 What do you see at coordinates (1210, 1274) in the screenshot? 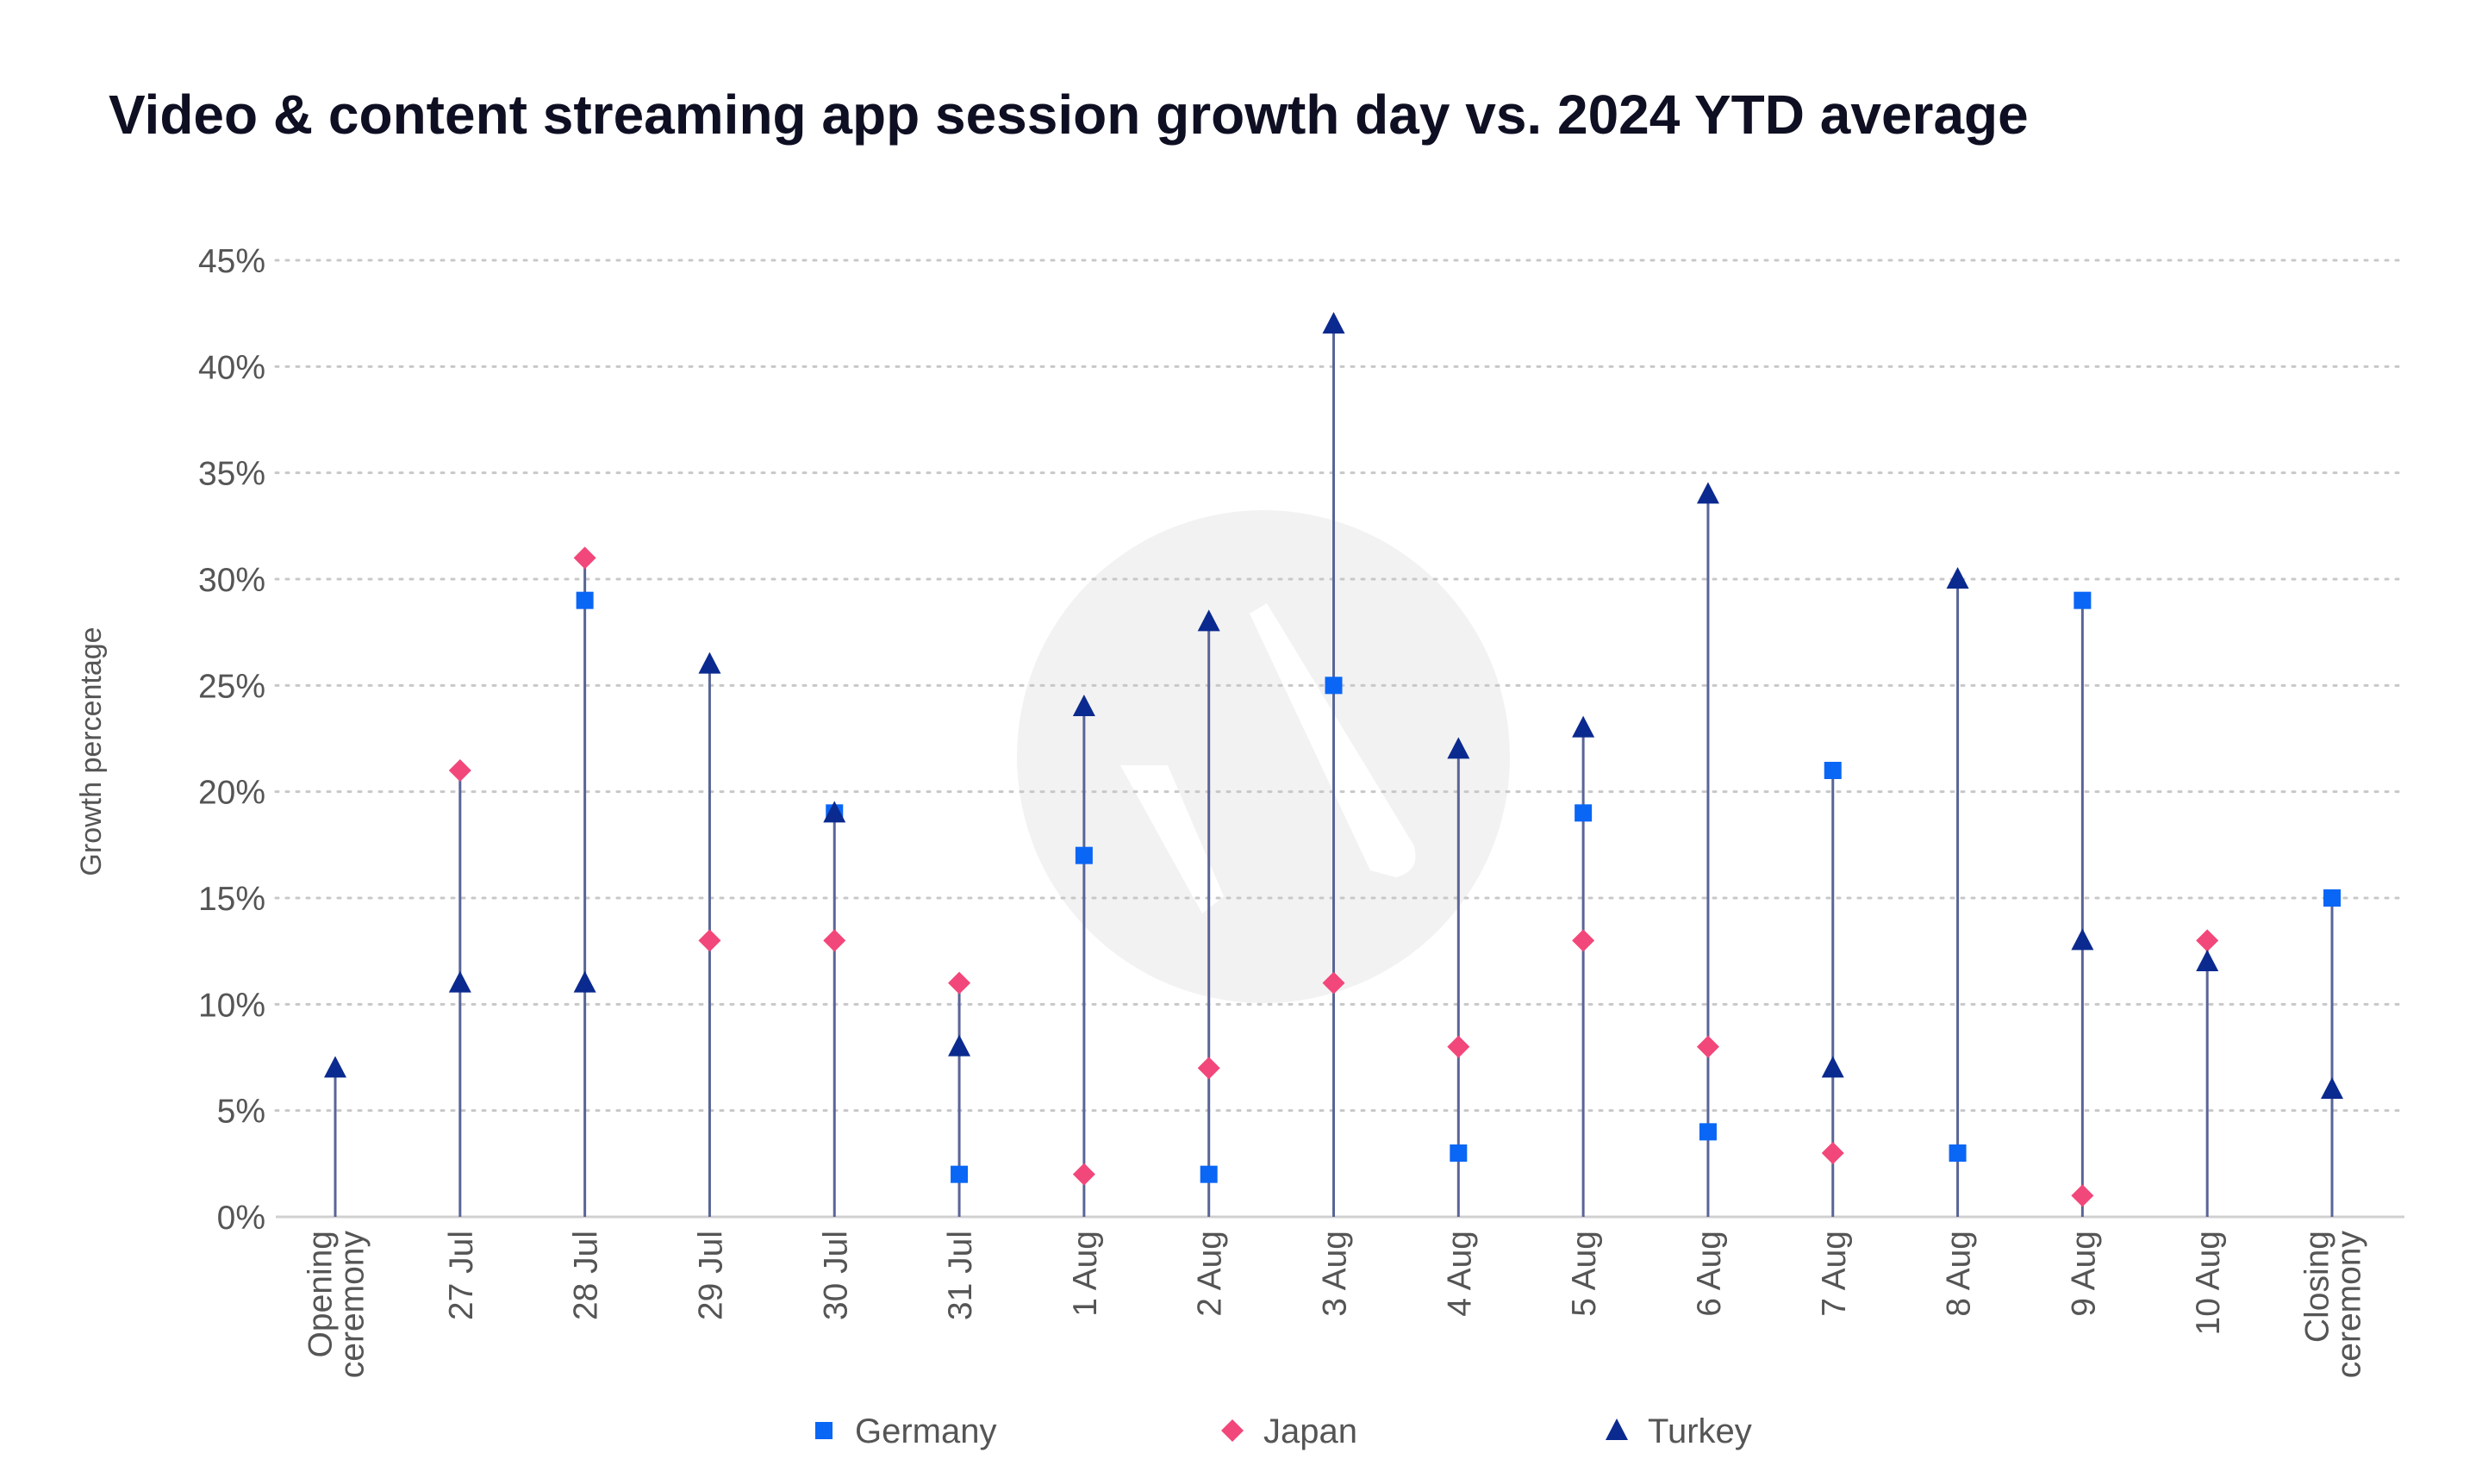
I see `x-tick-label: 2 Aug` at bounding box center [1210, 1274].